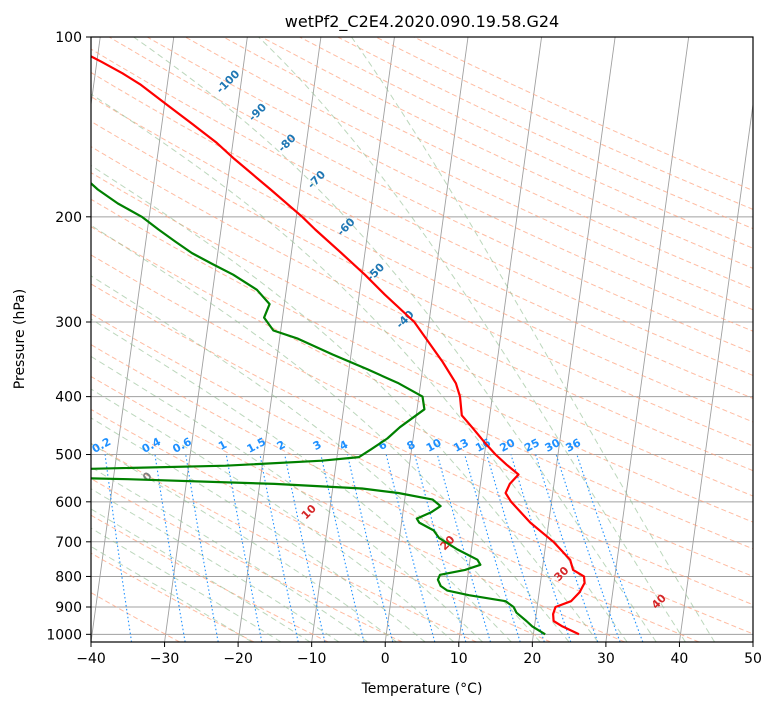  What do you see at coordinates (68, 398) in the screenshot?
I see `y-tick-label: 400` at bounding box center [68, 398].